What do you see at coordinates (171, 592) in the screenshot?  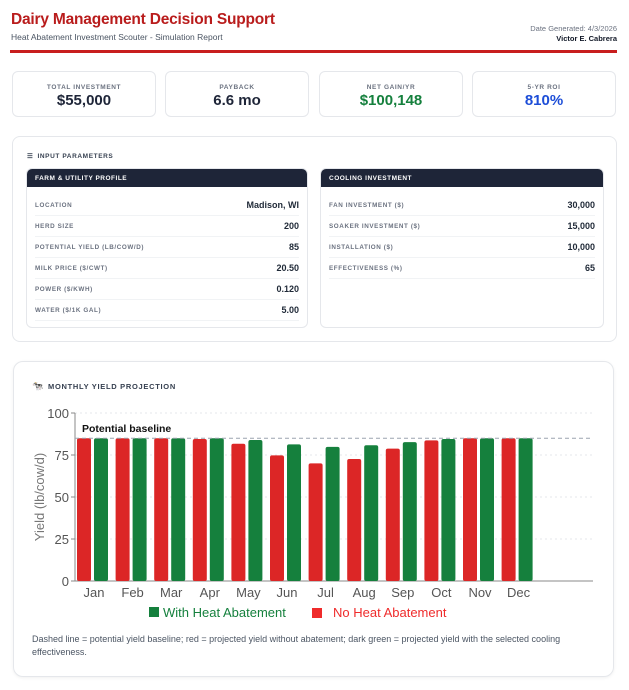 I see `x-tick-label: Mar` at bounding box center [171, 592].